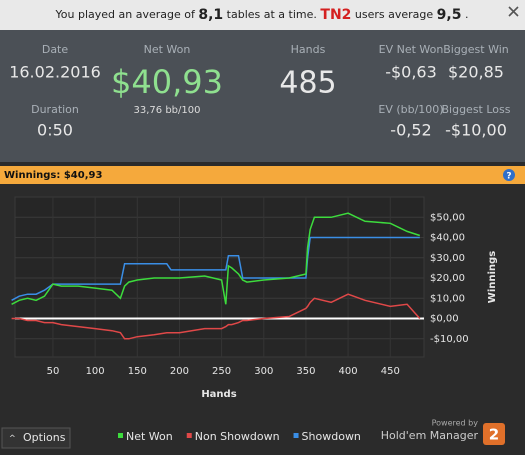 The height and width of the screenshot is (455, 525). What do you see at coordinates (308, 49) in the screenshot?
I see `stat-label: Hands` at bounding box center [308, 49].